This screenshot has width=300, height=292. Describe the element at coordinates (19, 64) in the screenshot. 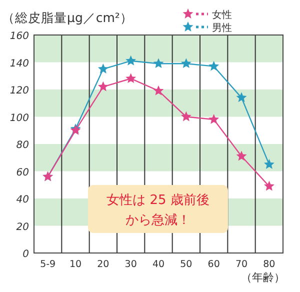

I see `ytick: 140` at that location.